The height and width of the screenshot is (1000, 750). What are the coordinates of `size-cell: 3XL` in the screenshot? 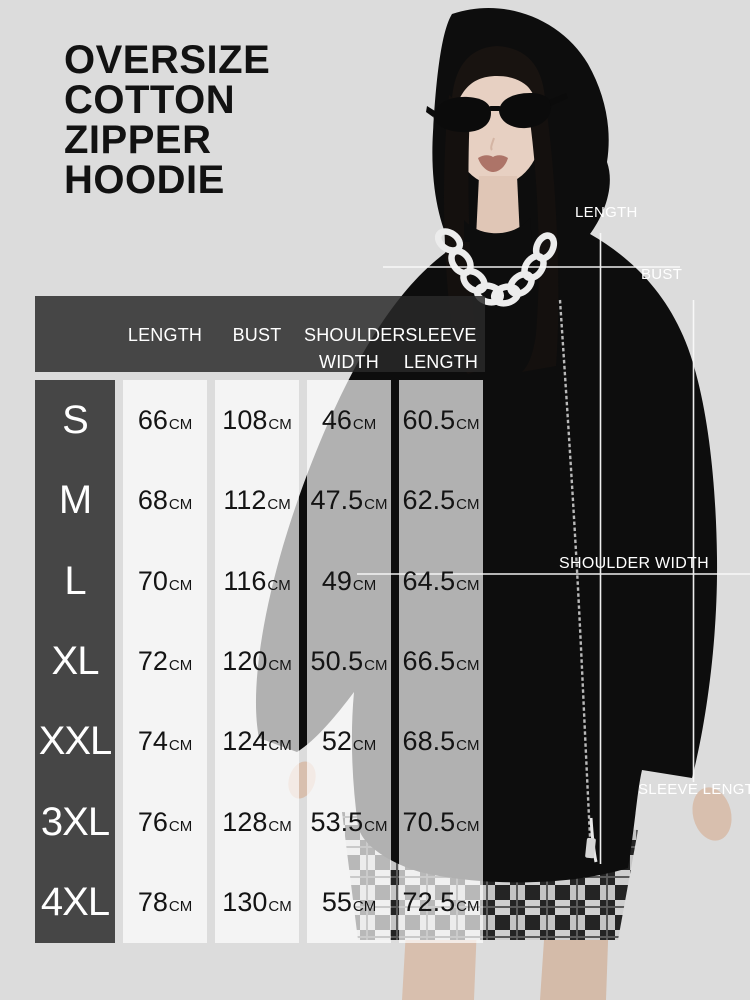 It's located at (75, 821).